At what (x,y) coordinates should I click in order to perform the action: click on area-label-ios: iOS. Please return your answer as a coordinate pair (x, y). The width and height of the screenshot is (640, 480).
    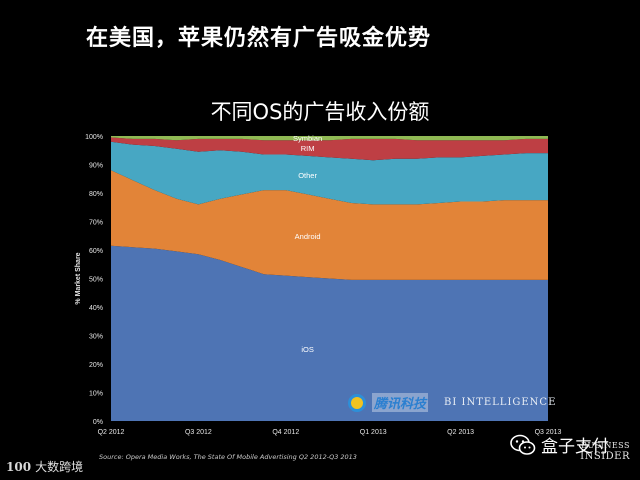
    Looking at the image, I should click on (307, 349).